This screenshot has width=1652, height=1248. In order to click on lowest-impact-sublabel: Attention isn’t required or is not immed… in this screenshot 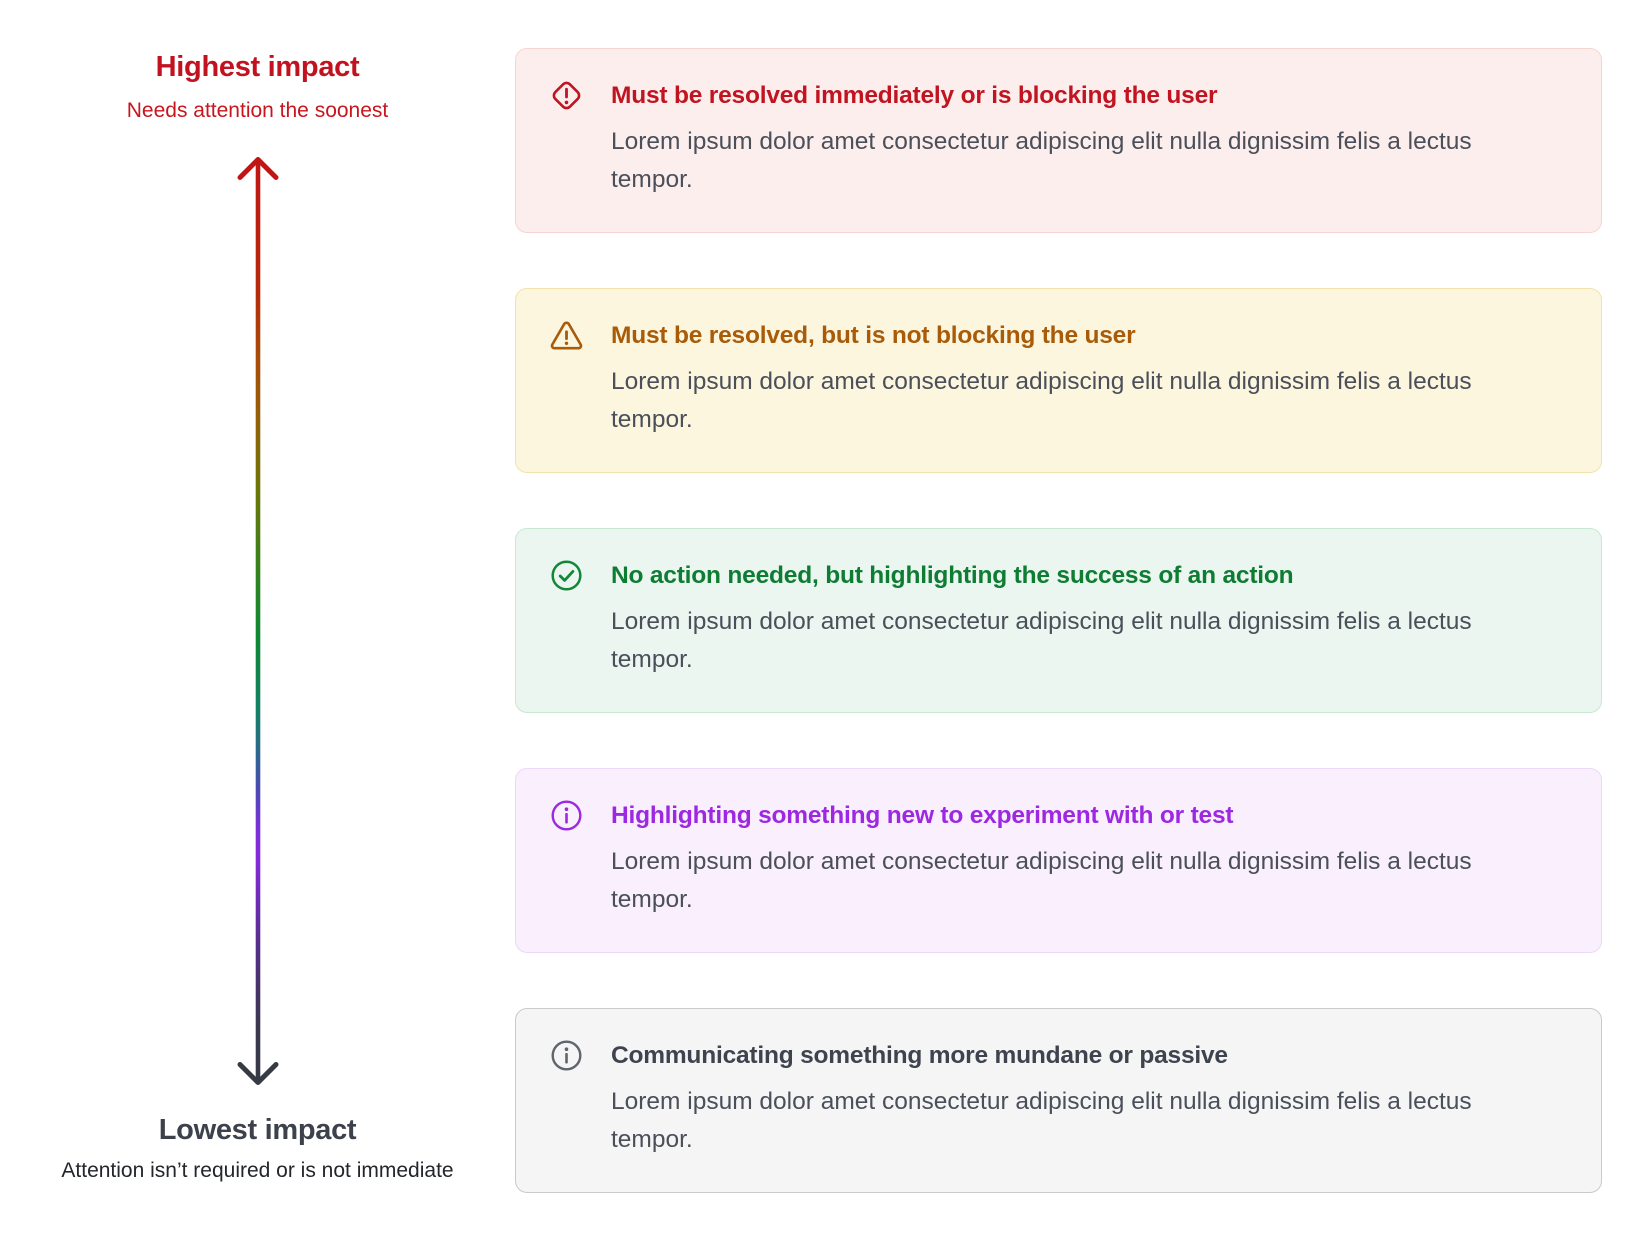, I will do `click(257, 1170)`.